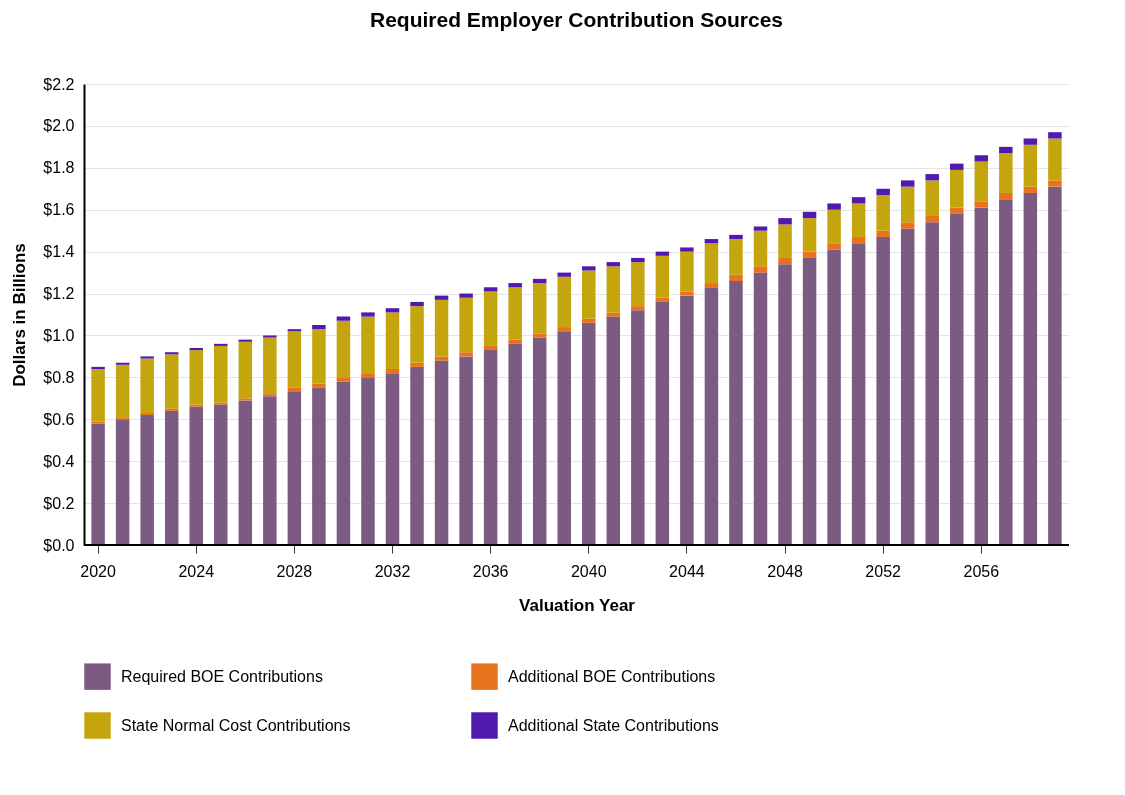 Image resolution: width=1125 pixels, height=795 pixels. What do you see at coordinates (59, 252) in the screenshot?
I see `y-tick-label: $1.4` at bounding box center [59, 252].